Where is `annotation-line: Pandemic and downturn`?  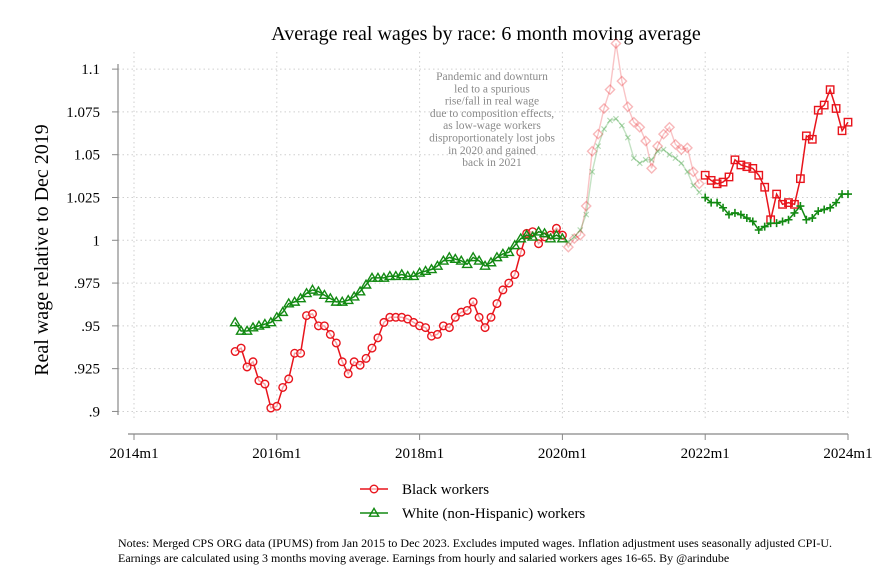
annotation-line: Pandemic and downturn is located at coordinates (492, 77).